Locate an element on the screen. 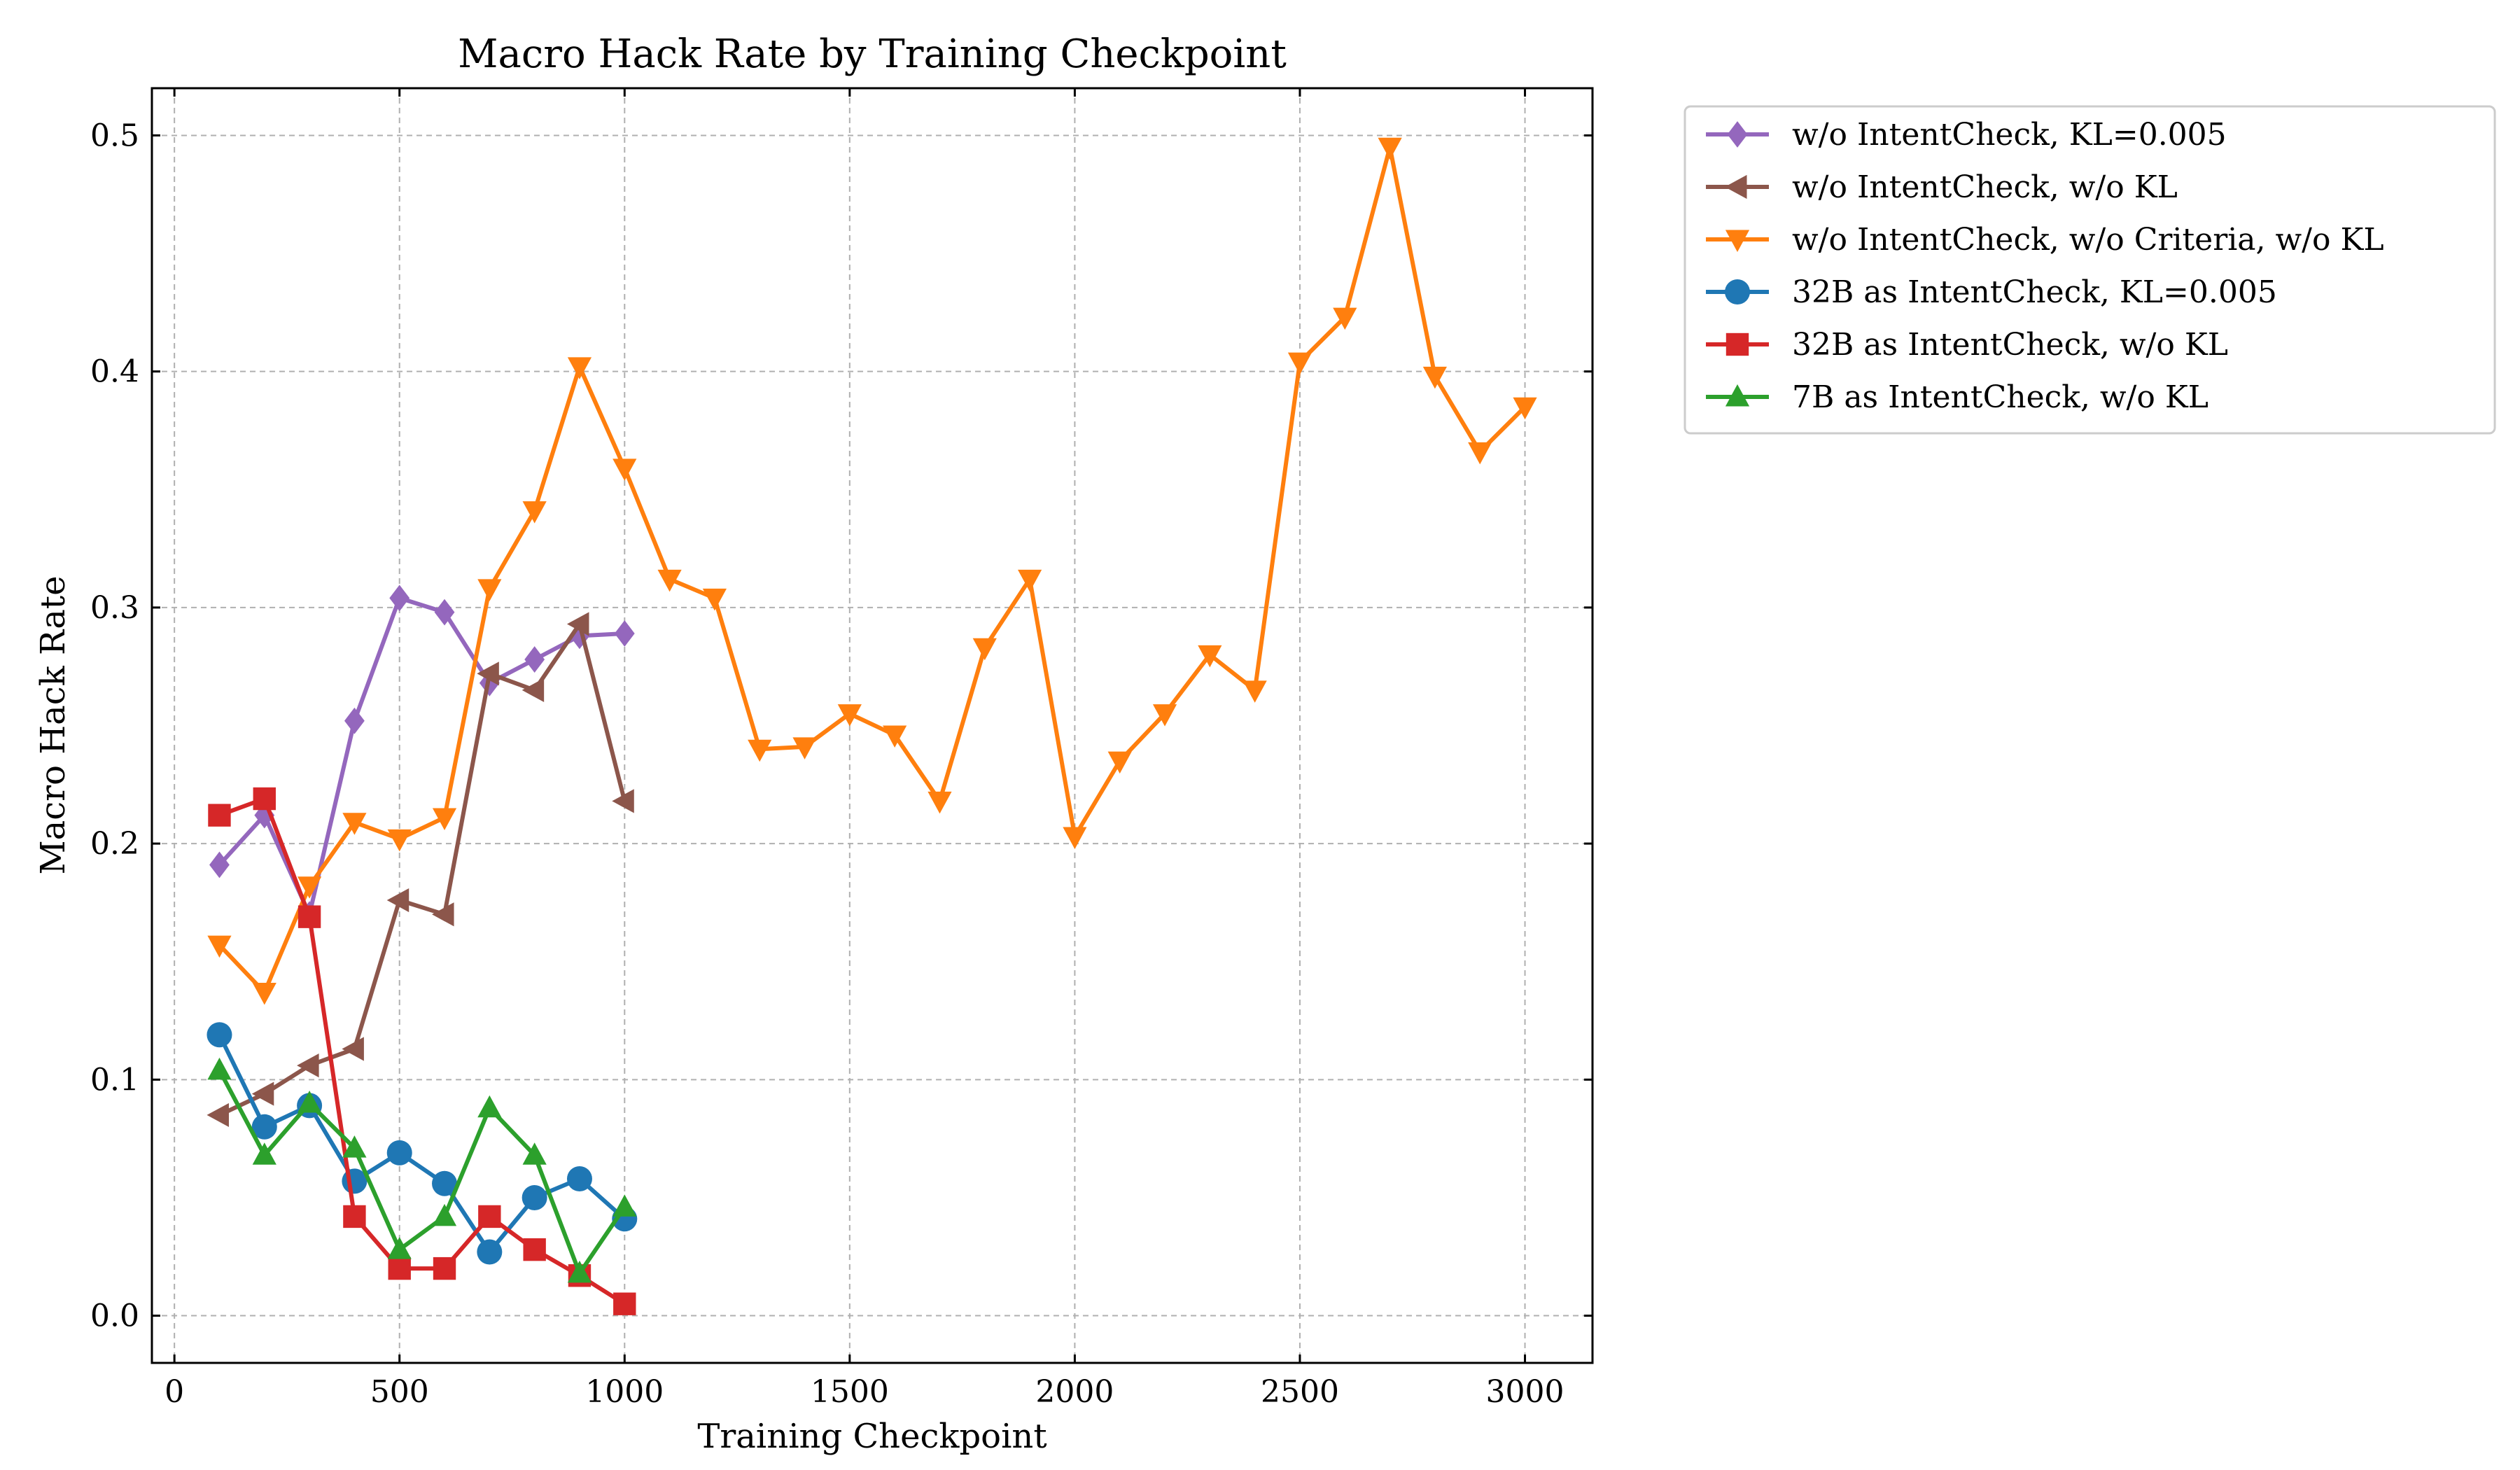 Image resolution: width=2520 pixels, height=1470 pixels. legend-label: w/o IntentCheck, KL=0.005 is located at coordinates (2009, 135).